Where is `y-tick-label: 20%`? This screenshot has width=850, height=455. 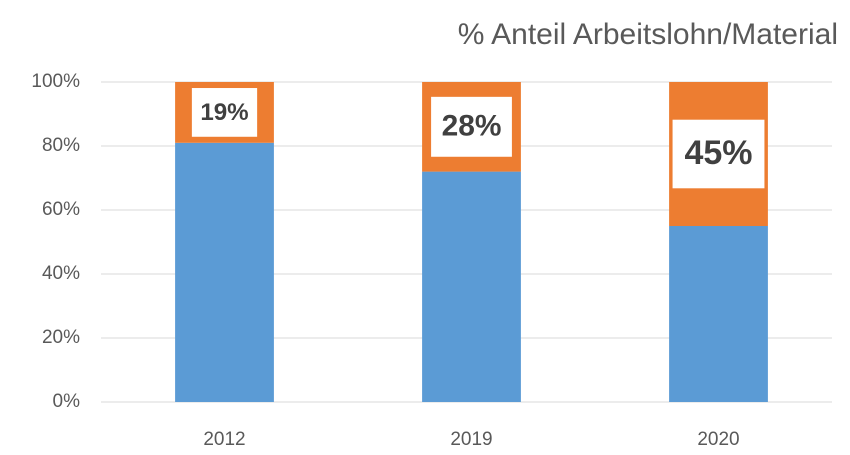 y-tick-label: 20% is located at coordinates (61, 337).